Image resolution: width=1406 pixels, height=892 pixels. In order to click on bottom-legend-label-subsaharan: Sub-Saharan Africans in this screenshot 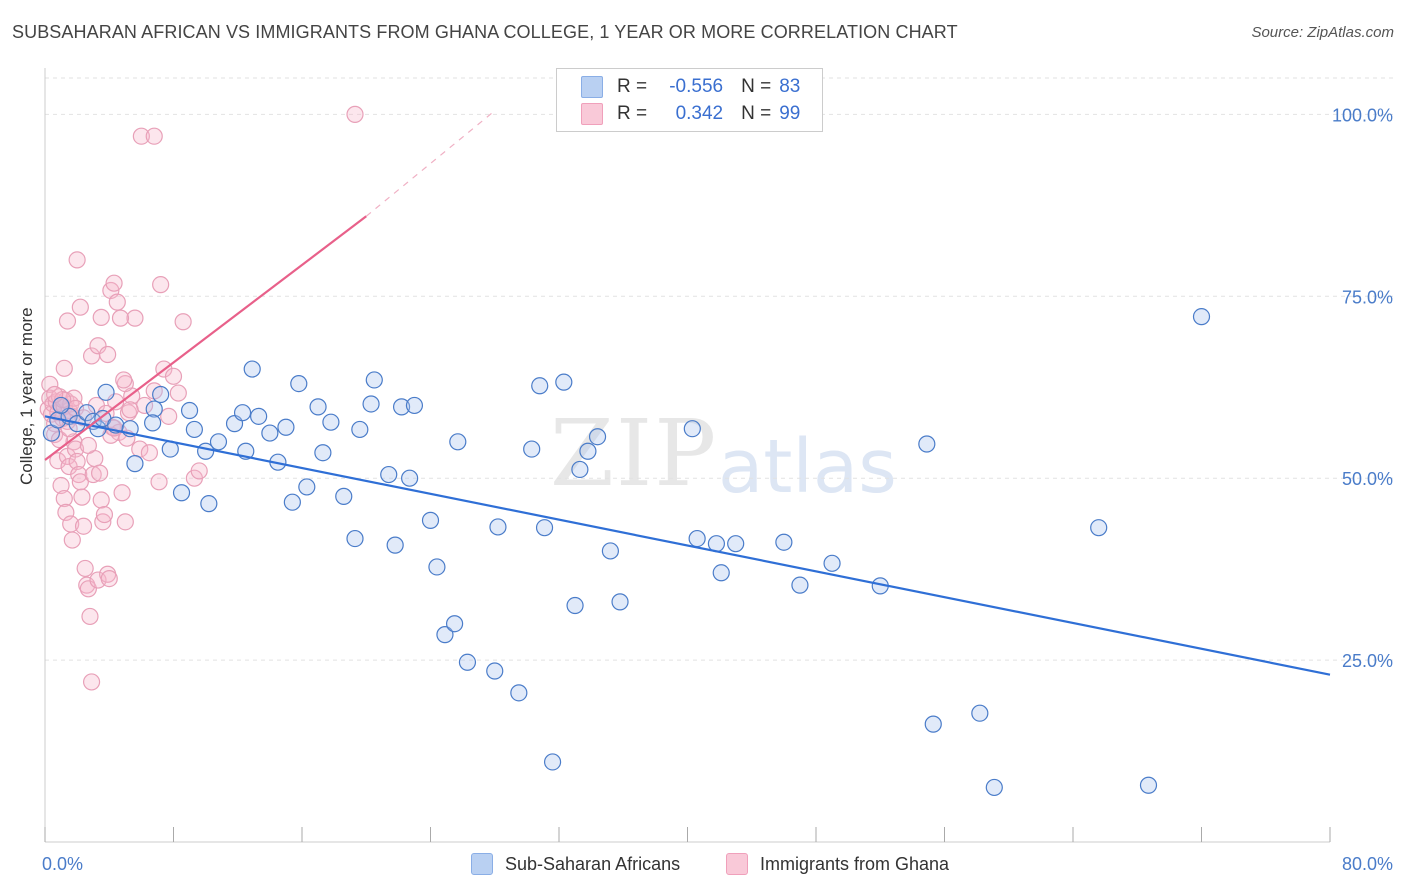, I will do `click(593, 863)`.